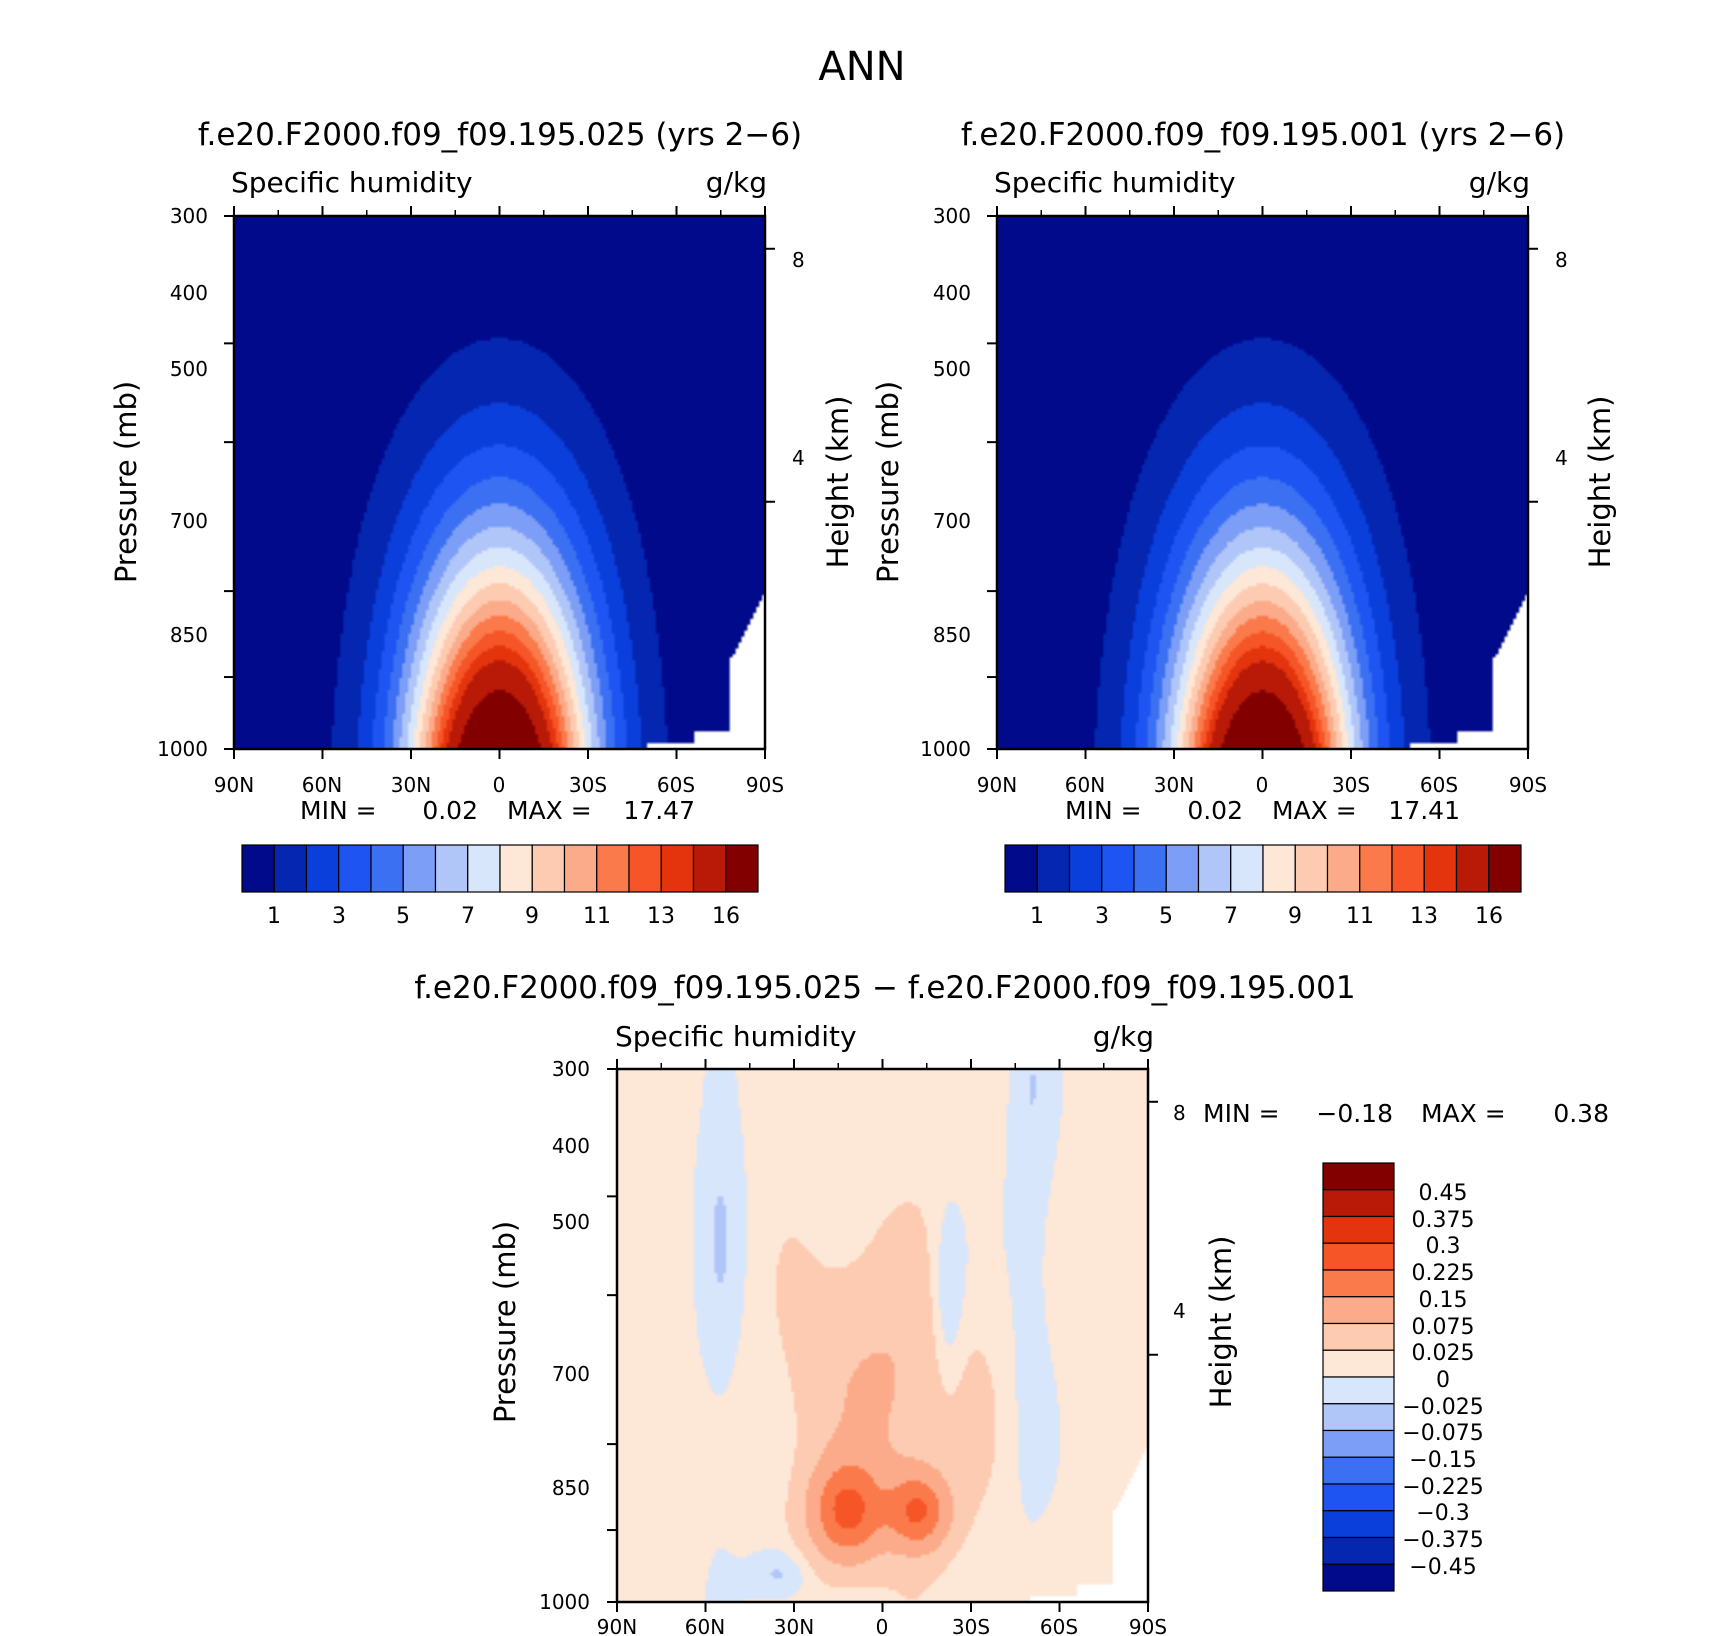  Describe the element at coordinates (736, 182) in the screenshot. I see `panel-1-right-subtitle: g/kg` at that location.